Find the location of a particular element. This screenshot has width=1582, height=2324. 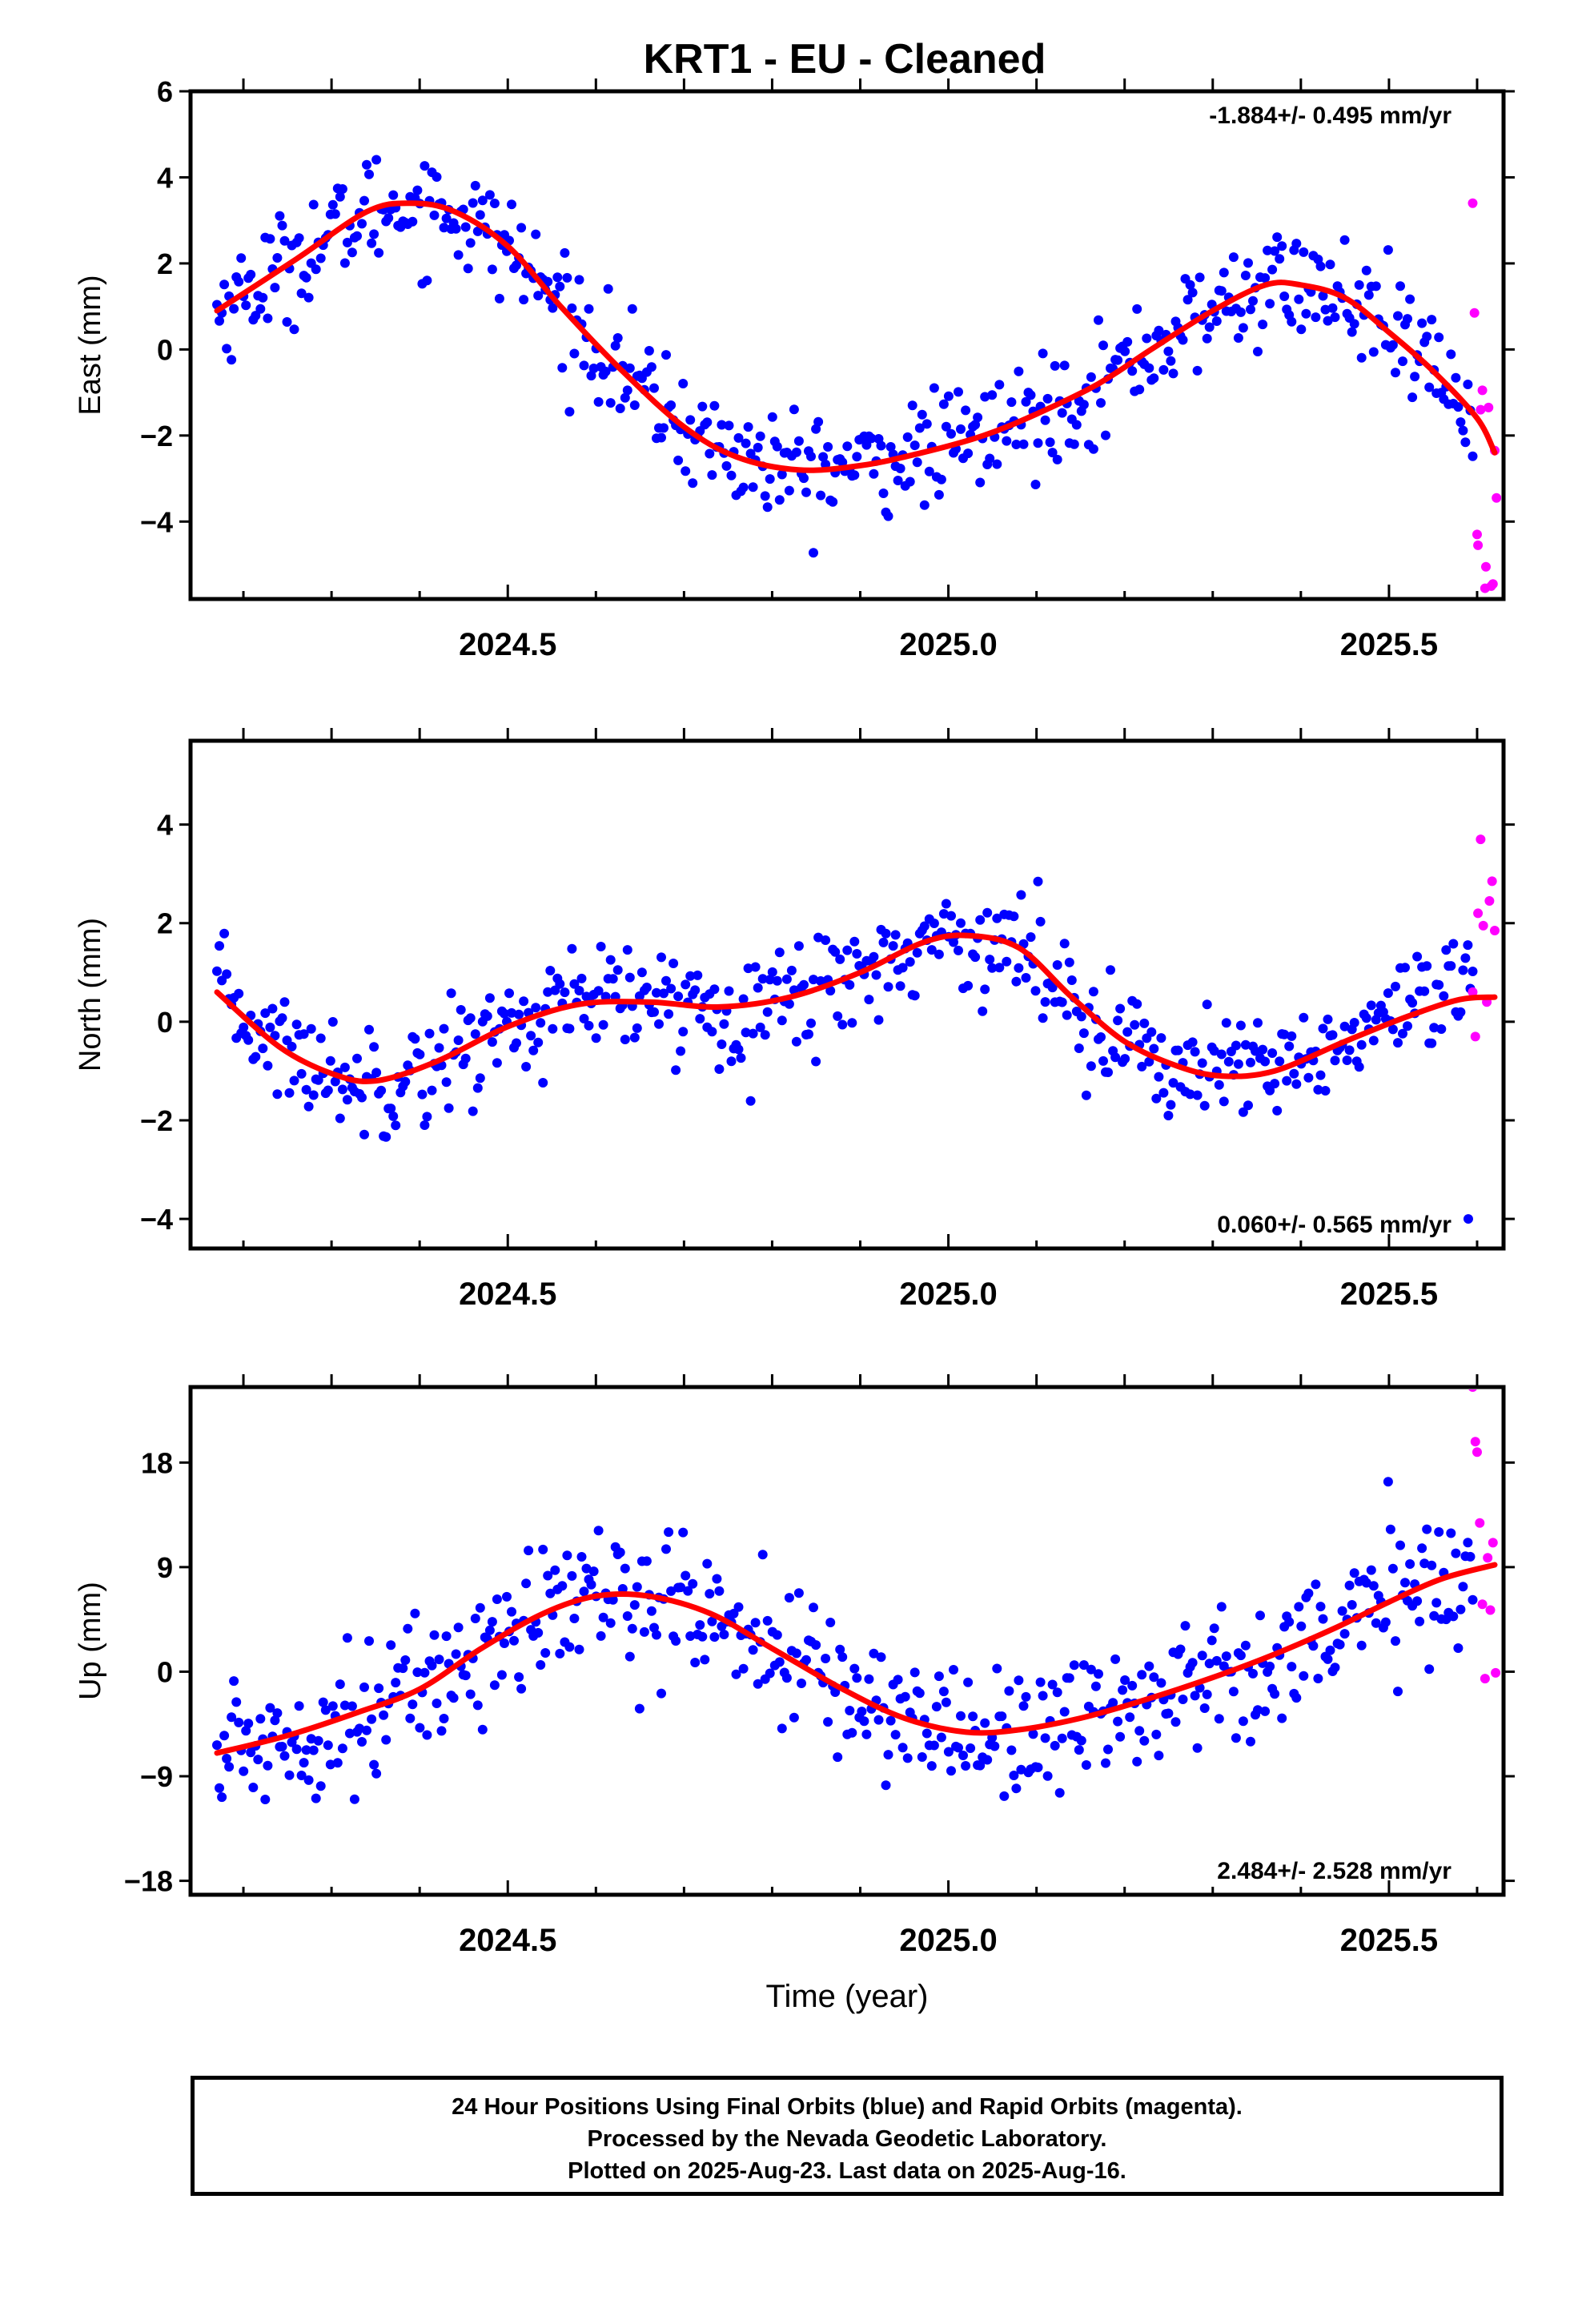

up-rate-label: 2.484+/- 2.528 mm/yr is located at coordinates (1334, 1871).